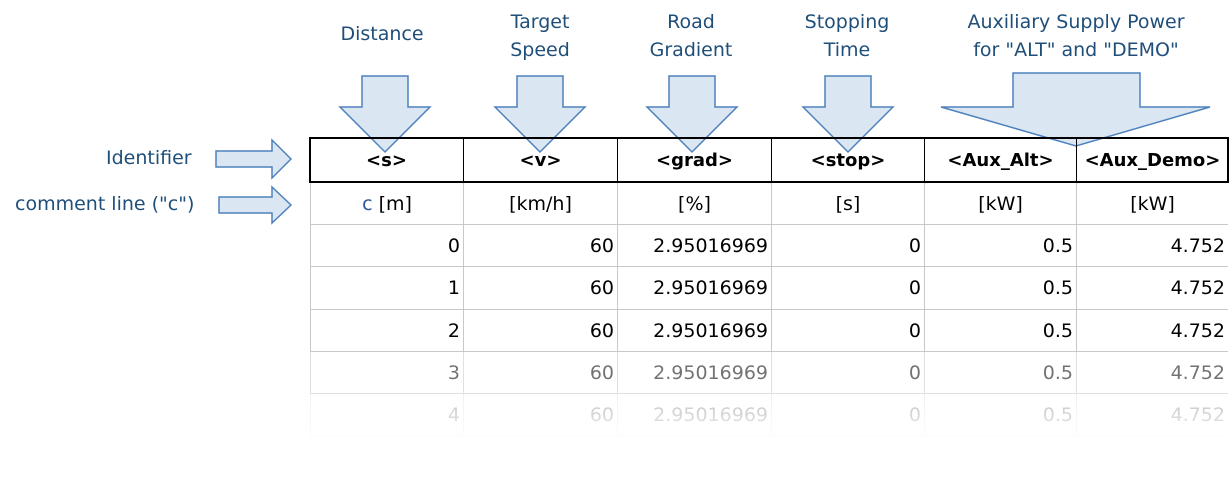 This screenshot has width=1230, height=480. What do you see at coordinates (367, 203) in the screenshot?
I see `comment-char: c` at bounding box center [367, 203].